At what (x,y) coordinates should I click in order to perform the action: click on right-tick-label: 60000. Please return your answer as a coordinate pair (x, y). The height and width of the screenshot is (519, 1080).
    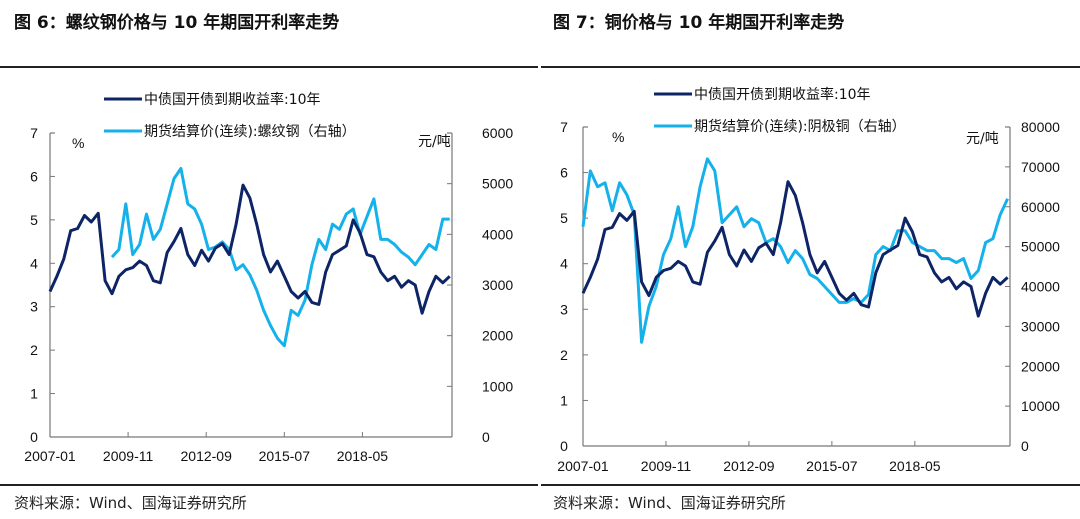
    Looking at the image, I should click on (1040, 207).